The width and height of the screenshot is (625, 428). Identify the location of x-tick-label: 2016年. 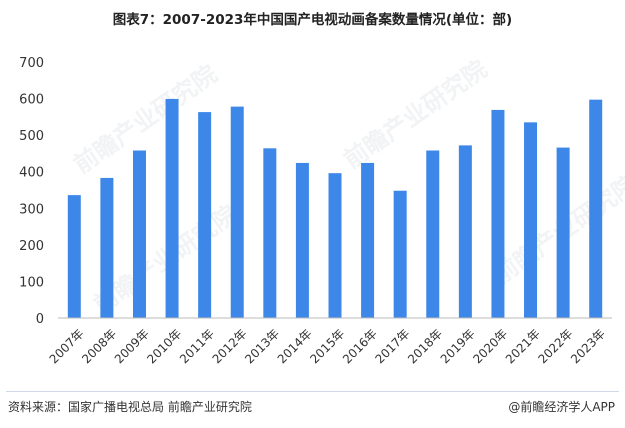
(360, 346).